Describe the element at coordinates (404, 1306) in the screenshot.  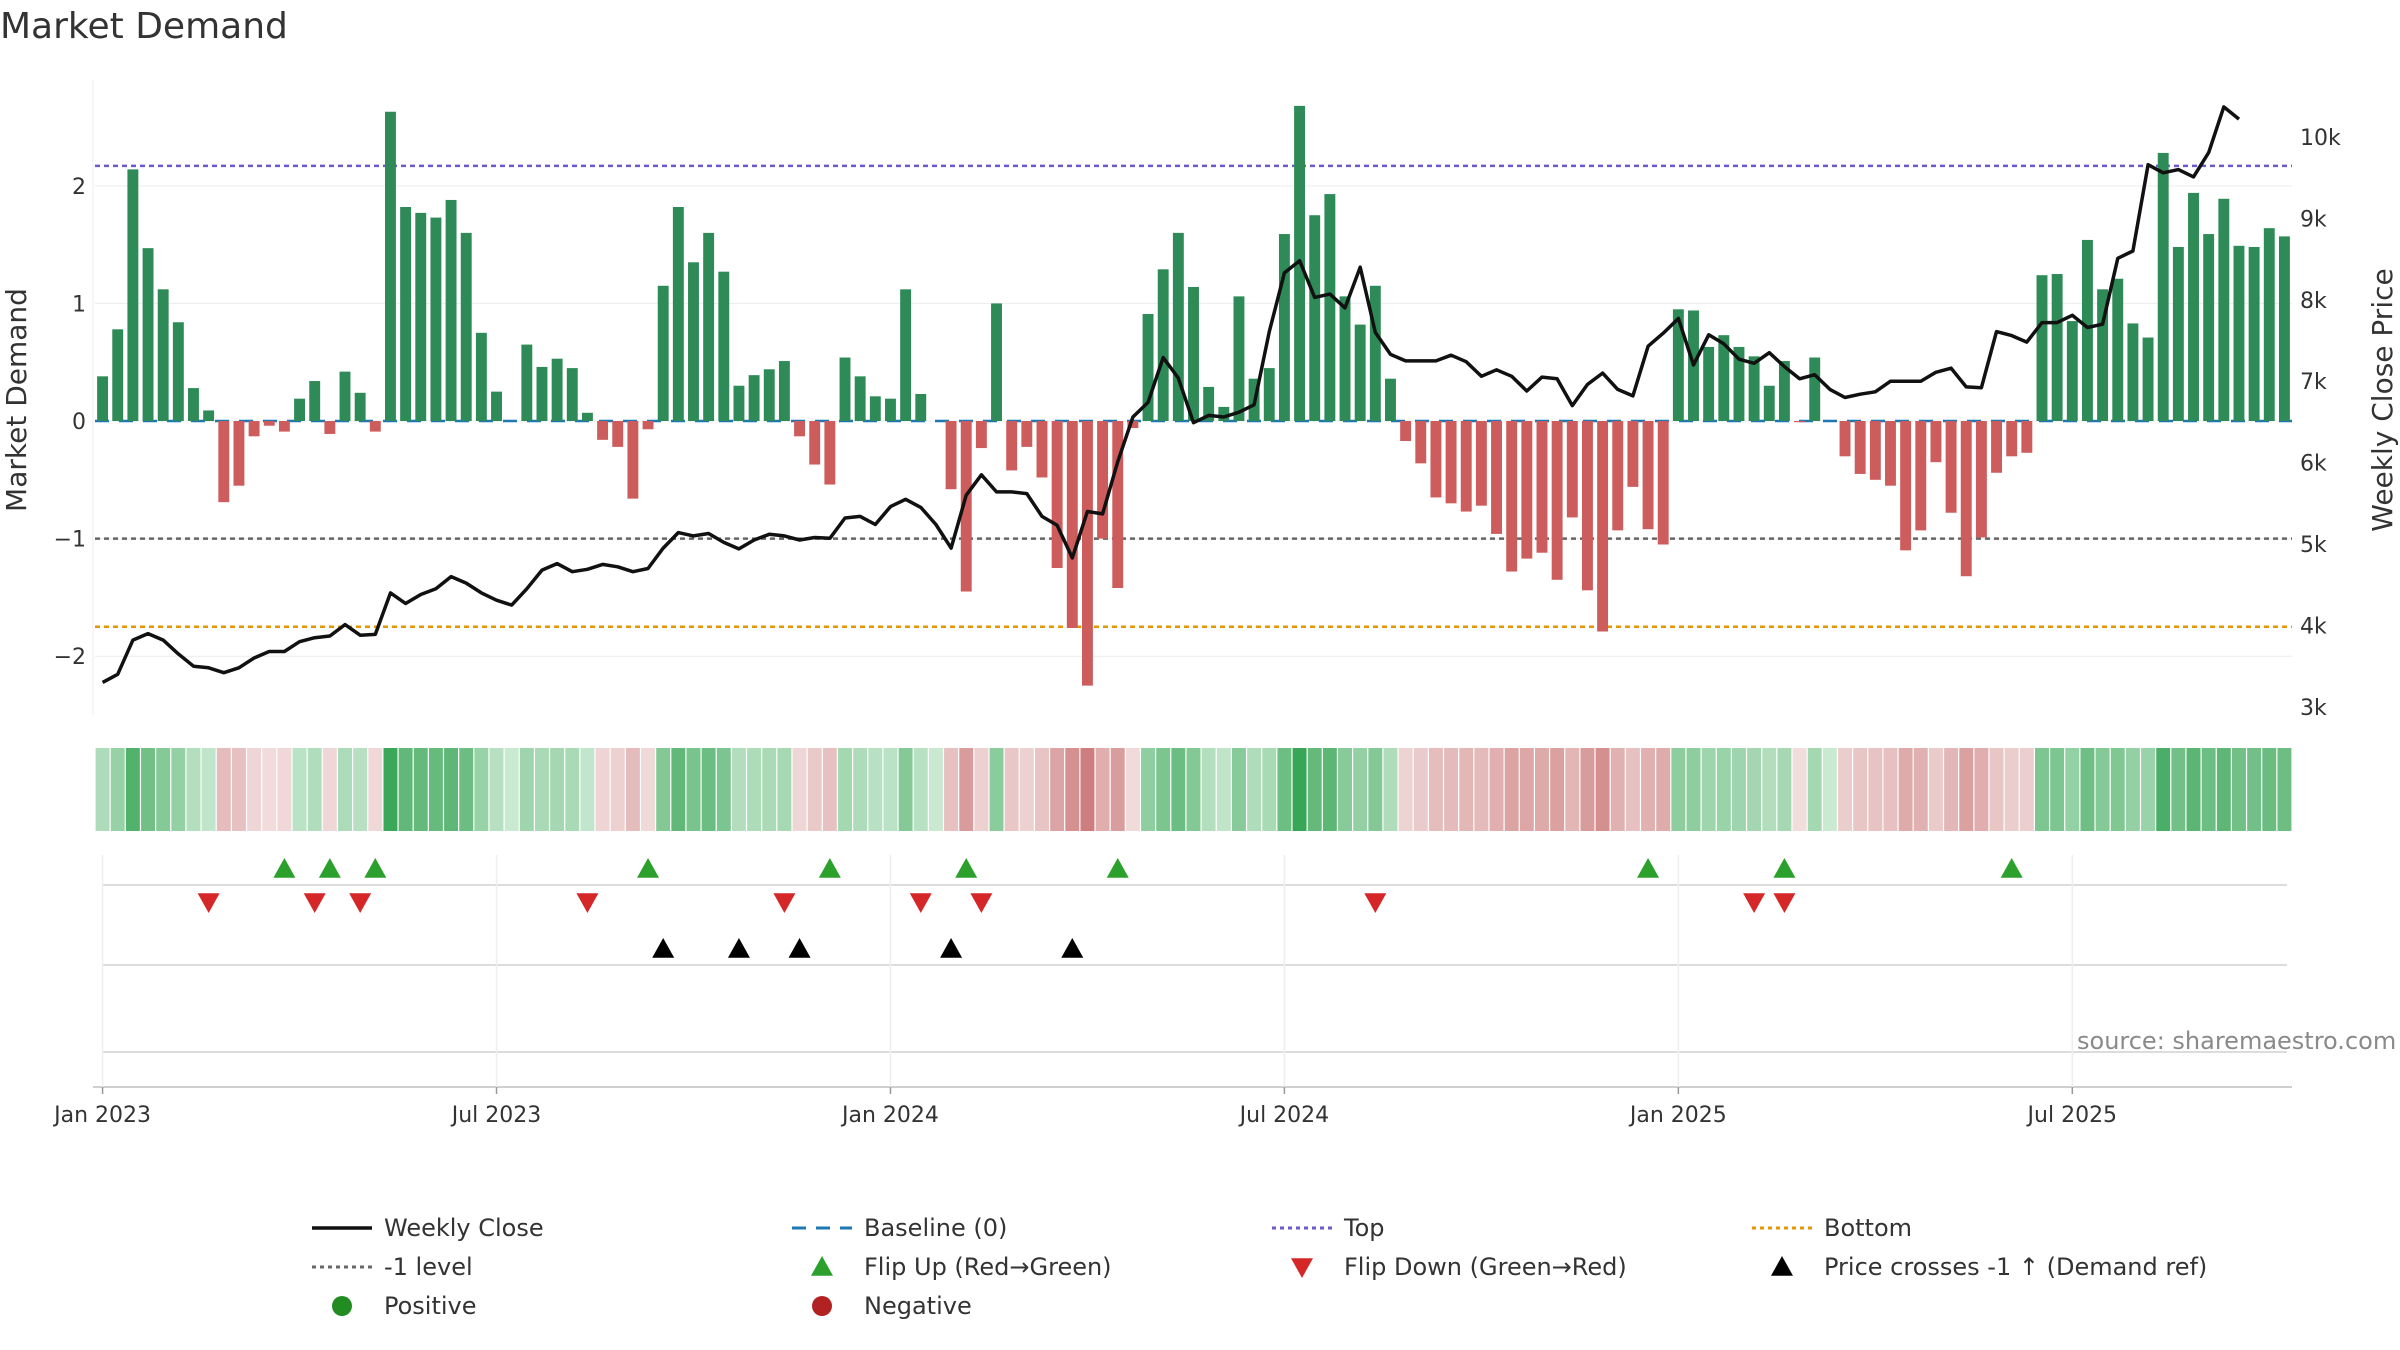
I see `legend-item: Positive` at that location.